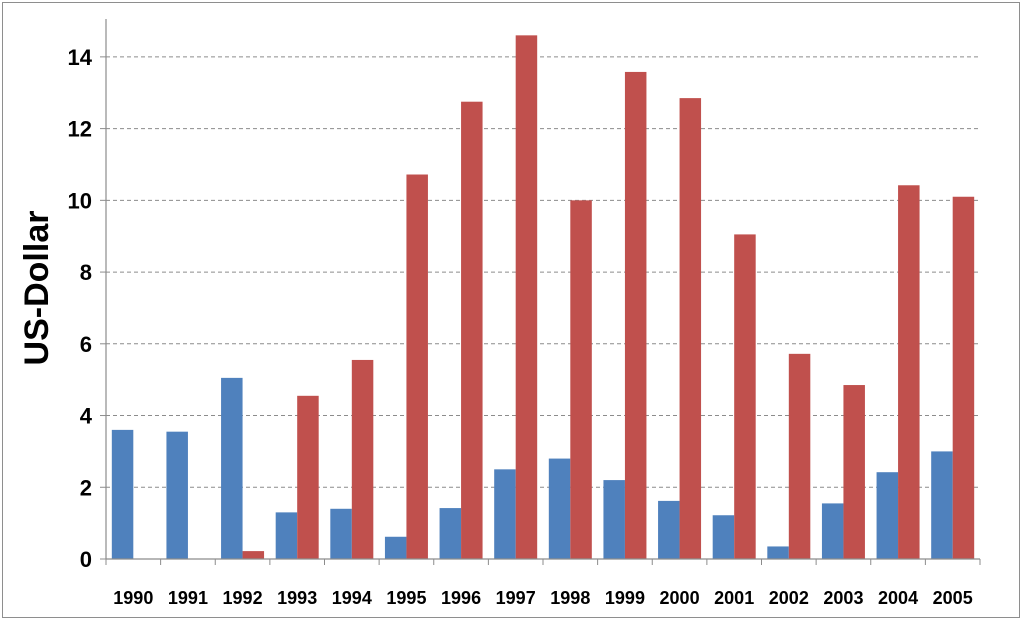 This screenshot has width=1024, height=622. Describe the element at coordinates (953, 598) in the screenshot. I see `x-tick-label: 2005` at that location.